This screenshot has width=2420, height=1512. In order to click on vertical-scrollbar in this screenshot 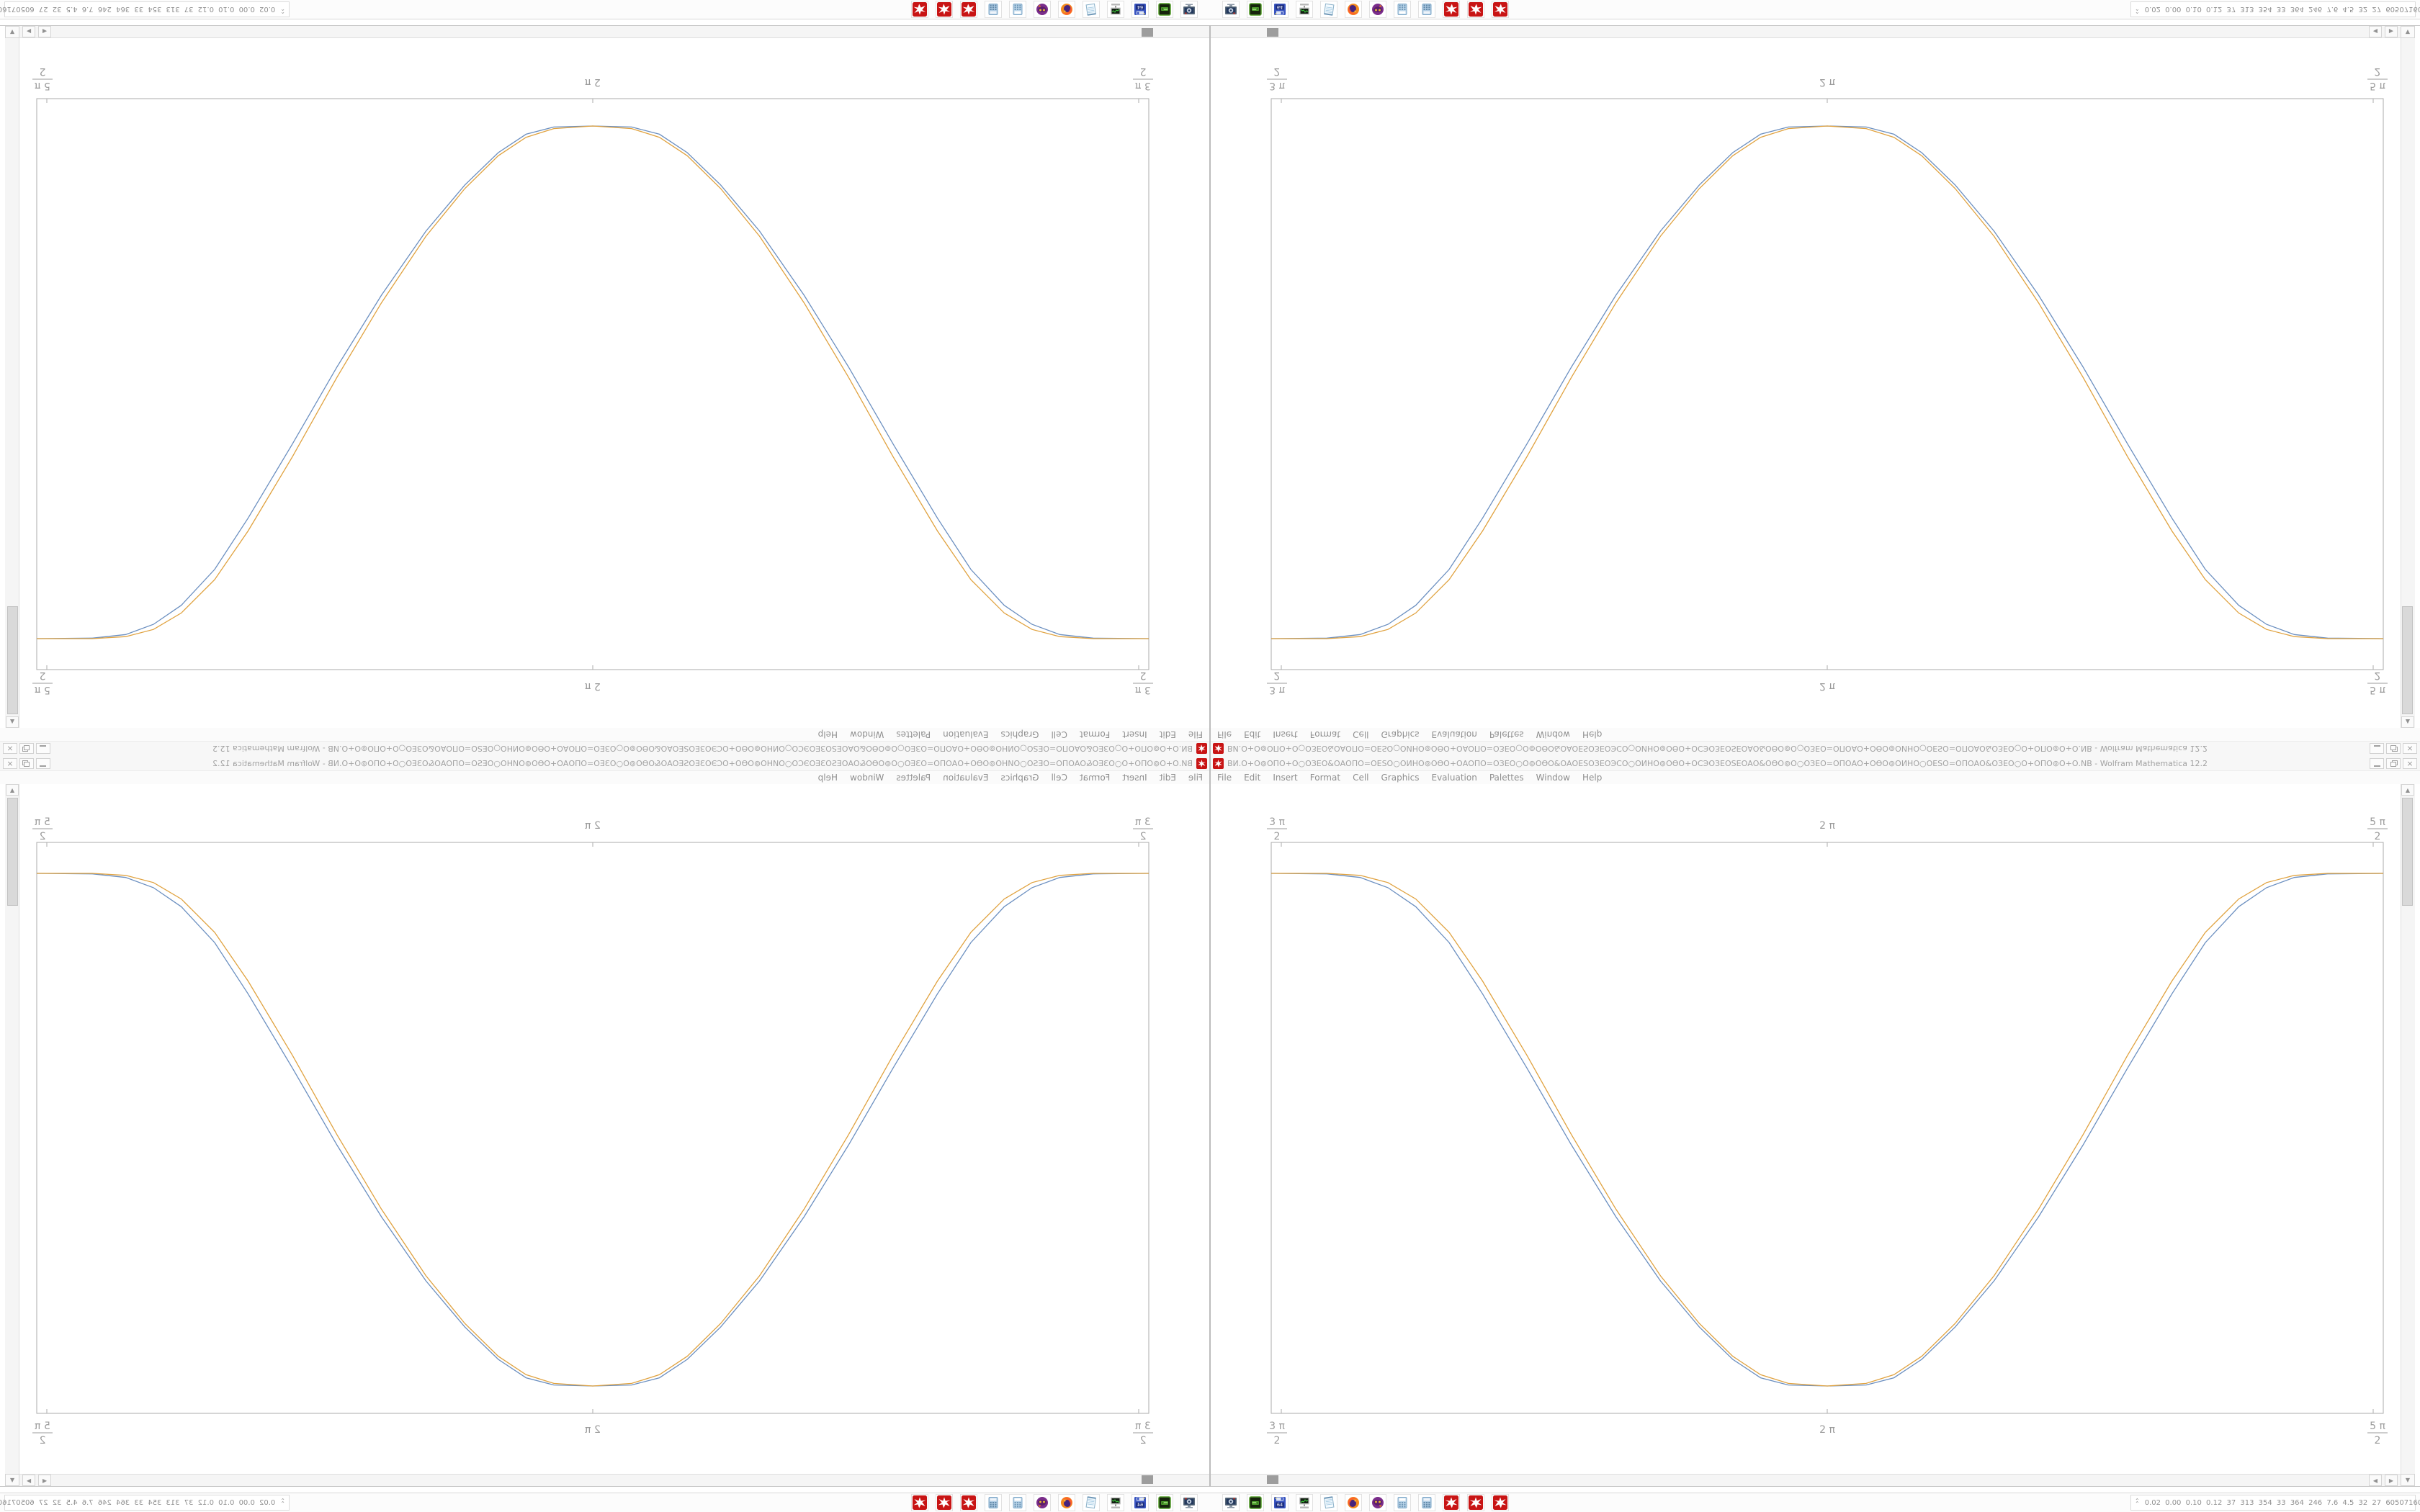, I will do `click(2408, 1135)`.